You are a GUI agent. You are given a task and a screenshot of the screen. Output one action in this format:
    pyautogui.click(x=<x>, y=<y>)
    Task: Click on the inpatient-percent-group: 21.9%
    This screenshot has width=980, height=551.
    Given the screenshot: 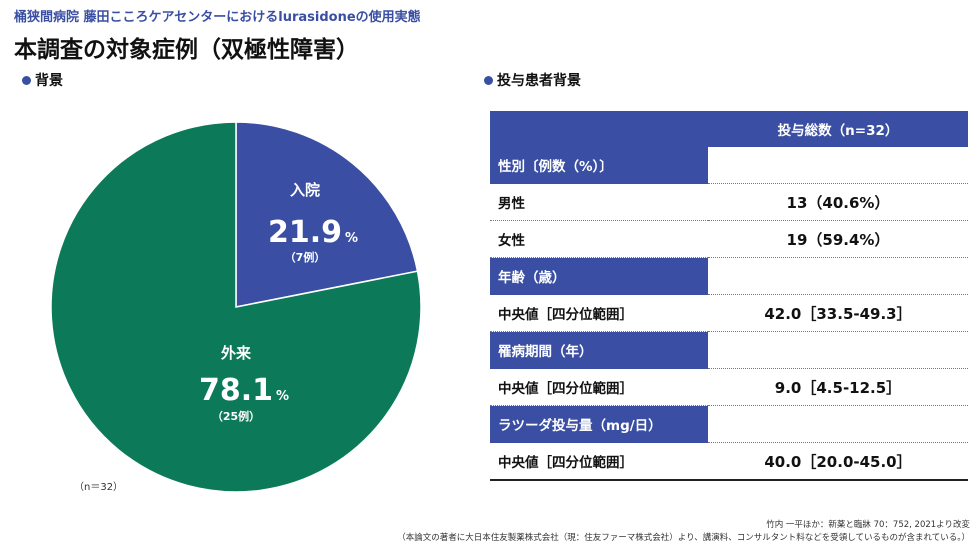 What is the action you would take?
    pyautogui.click(x=313, y=232)
    